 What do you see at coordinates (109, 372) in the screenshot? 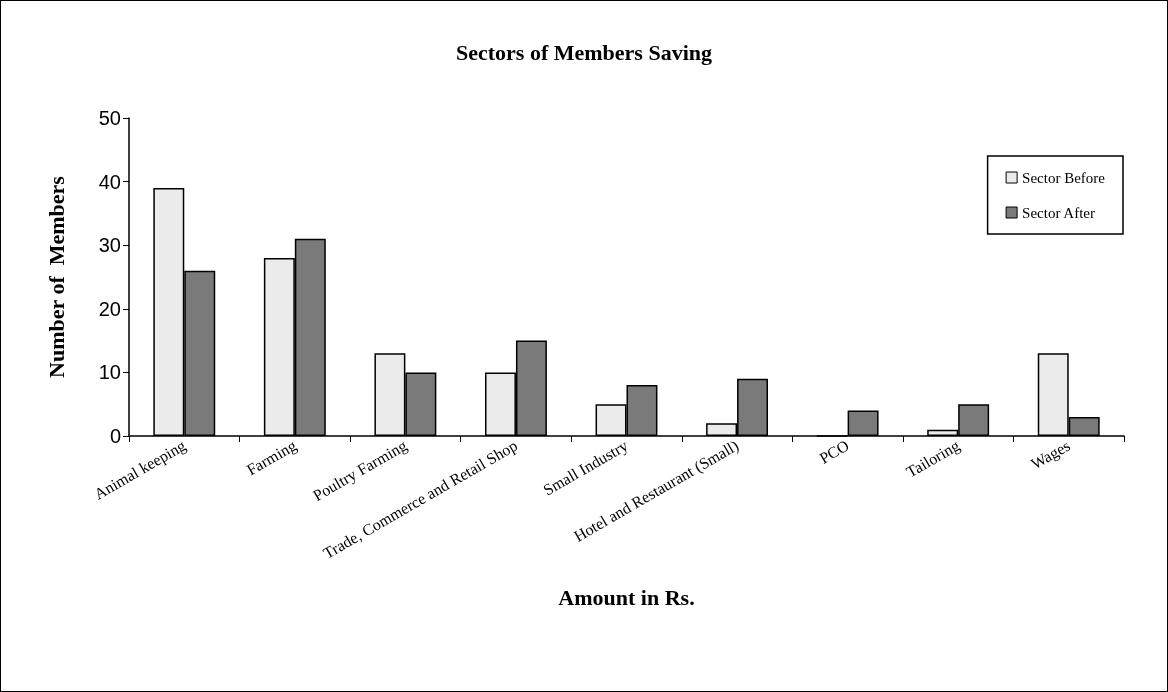
I see `y-tick-label: 10` at bounding box center [109, 372].